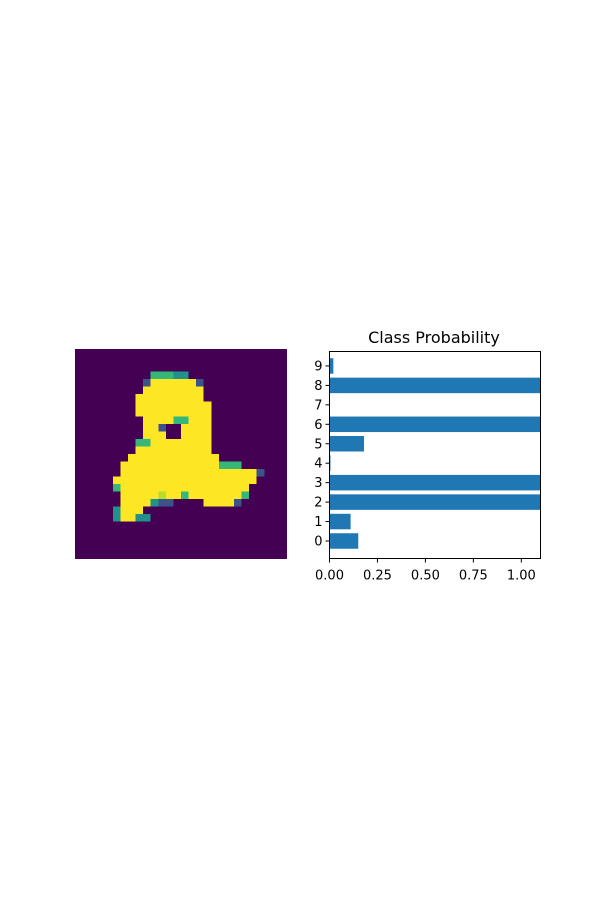 Image resolution: width=600 pixels, height=900 pixels. I want to click on bar-group, so click(435, 453).